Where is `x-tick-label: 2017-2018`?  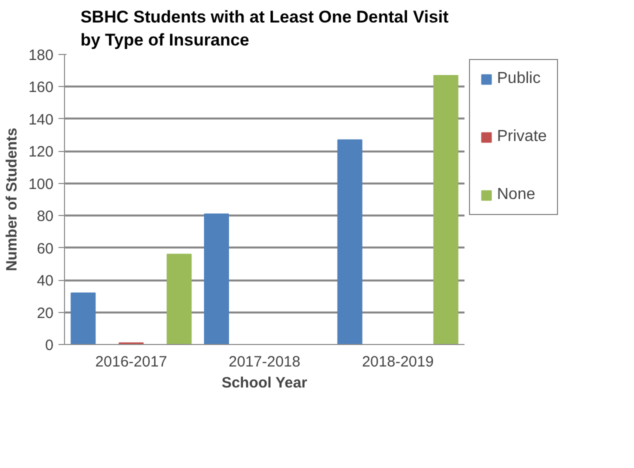
x-tick-label: 2017-2018 is located at coordinates (264, 362).